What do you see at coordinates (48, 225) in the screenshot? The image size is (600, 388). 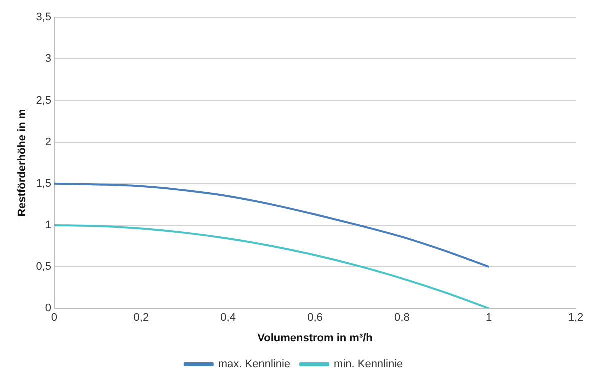 I see `y-tick-label: 1` at bounding box center [48, 225].